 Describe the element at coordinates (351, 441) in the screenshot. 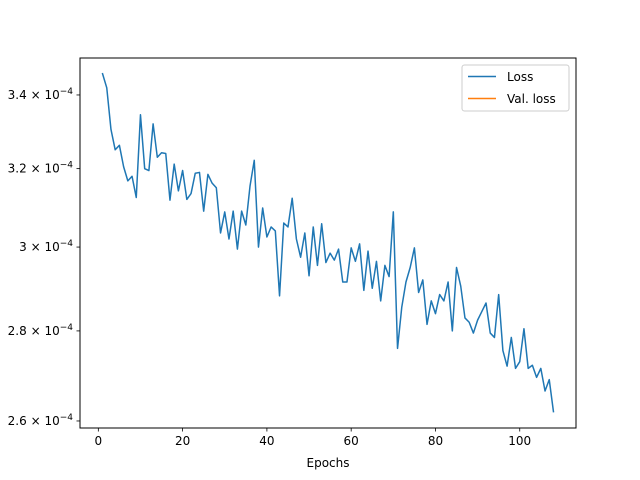

I see `x-tick-label: 60` at that location.